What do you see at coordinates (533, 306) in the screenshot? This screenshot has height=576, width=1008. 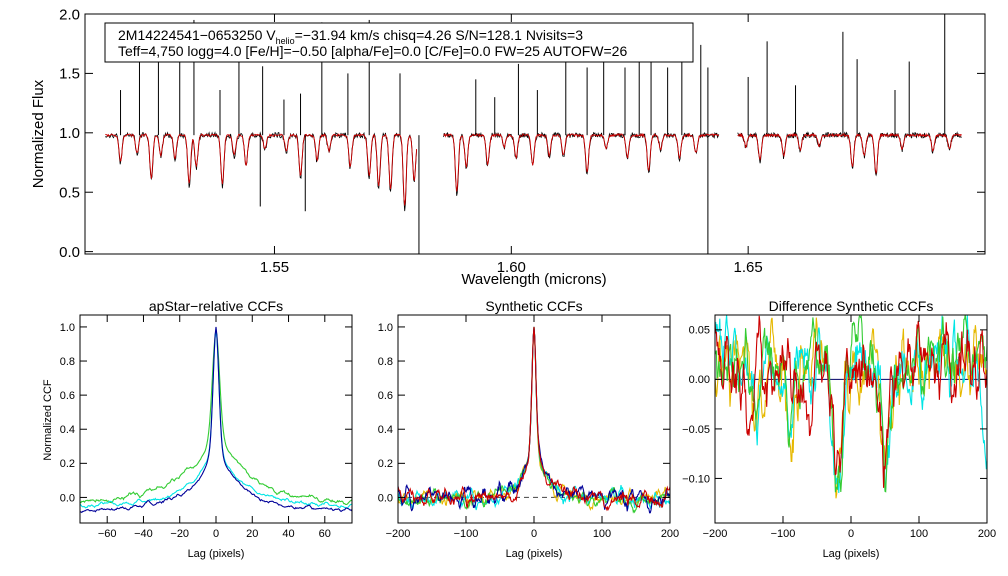 I see `synthetic-ccf-title: Synthetic CCFs` at bounding box center [533, 306].